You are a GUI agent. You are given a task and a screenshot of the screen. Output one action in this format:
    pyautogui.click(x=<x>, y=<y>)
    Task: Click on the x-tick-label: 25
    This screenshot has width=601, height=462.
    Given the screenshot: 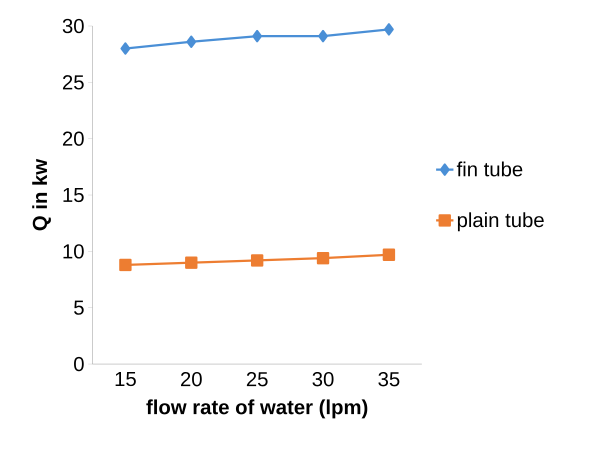 What is the action you would take?
    pyautogui.click(x=257, y=379)
    